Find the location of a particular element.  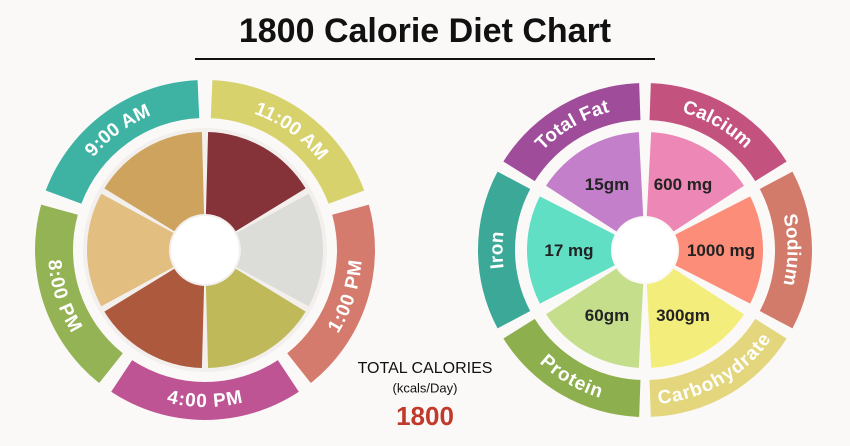

total-value: 1800 is located at coordinates (425, 416).